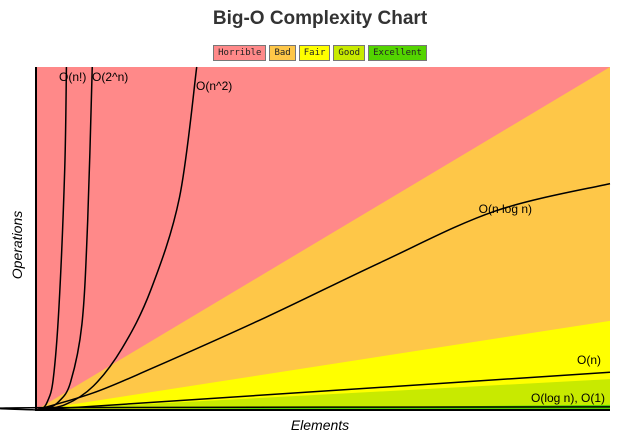 Image resolution: width=640 pixels, height=446 pixels. Describe the element at coordinates (320, 18) in the screenshot. I see `chart-title: Big-O Complexity Chart` at that location.